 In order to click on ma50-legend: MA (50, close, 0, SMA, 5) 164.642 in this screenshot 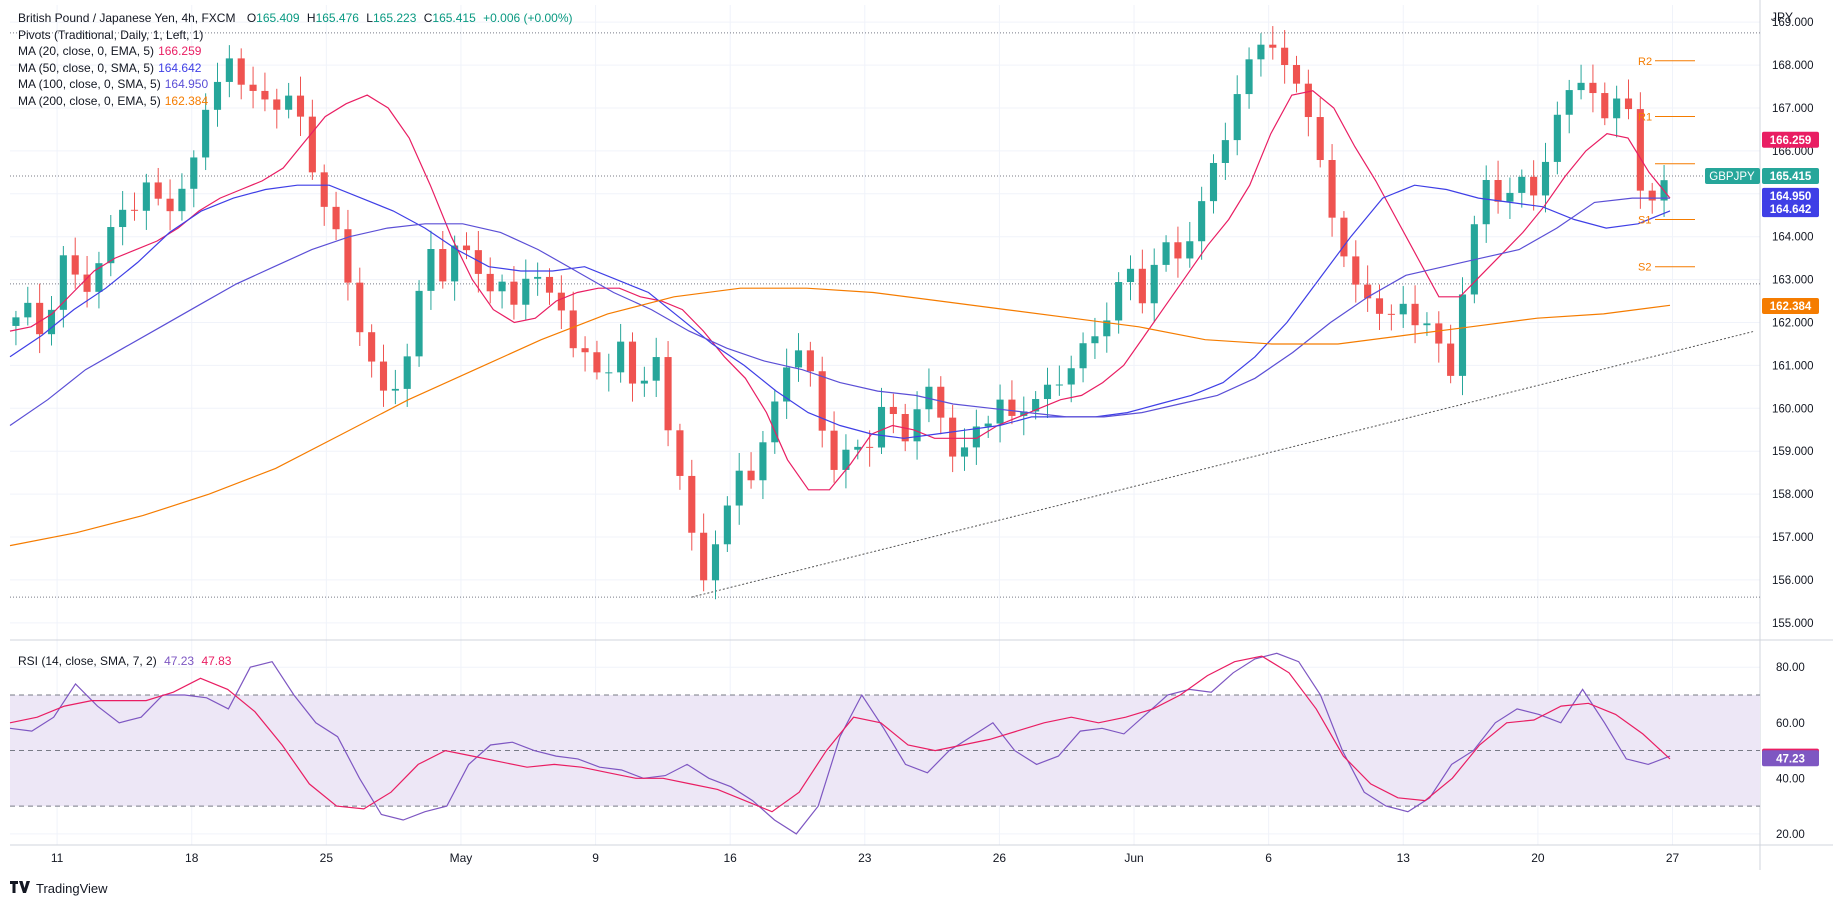, I will do `click(295, 68)`.